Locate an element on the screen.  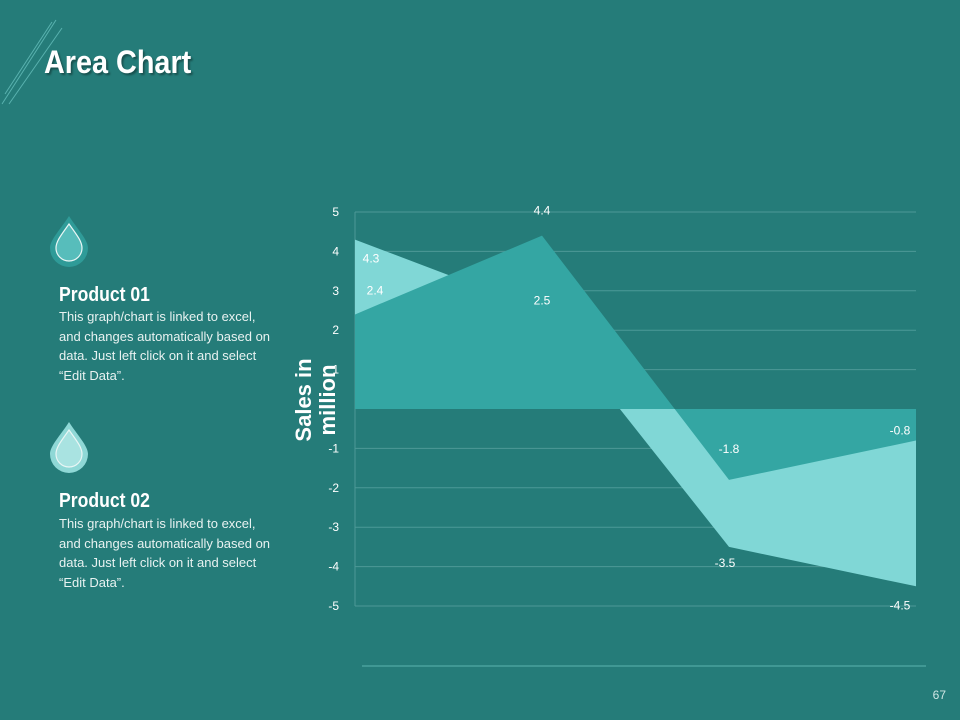
page-title: Area Chart is located at coordinates (118, 62).